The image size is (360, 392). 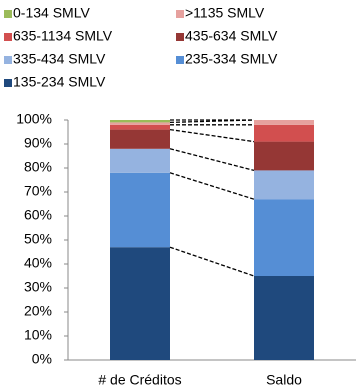 What do you see at coordinates (38, 215) in the screenshot?
I see `y-tick-label: 60%` at bounding box center [38, 215].